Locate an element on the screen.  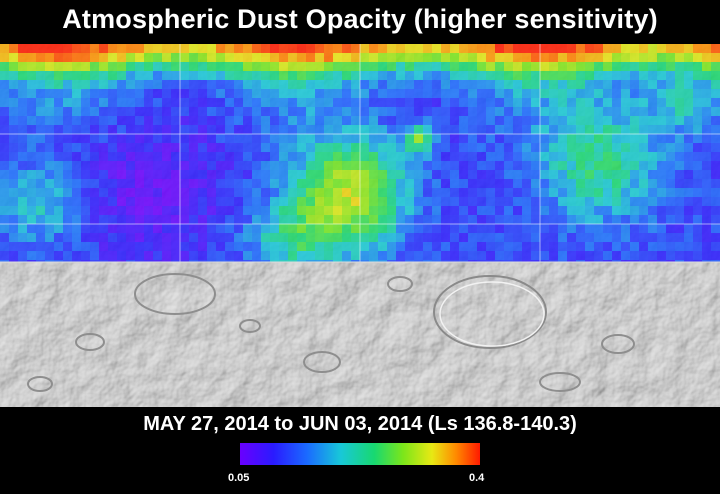
color-scale-bar is located at coordinates (360, 454).